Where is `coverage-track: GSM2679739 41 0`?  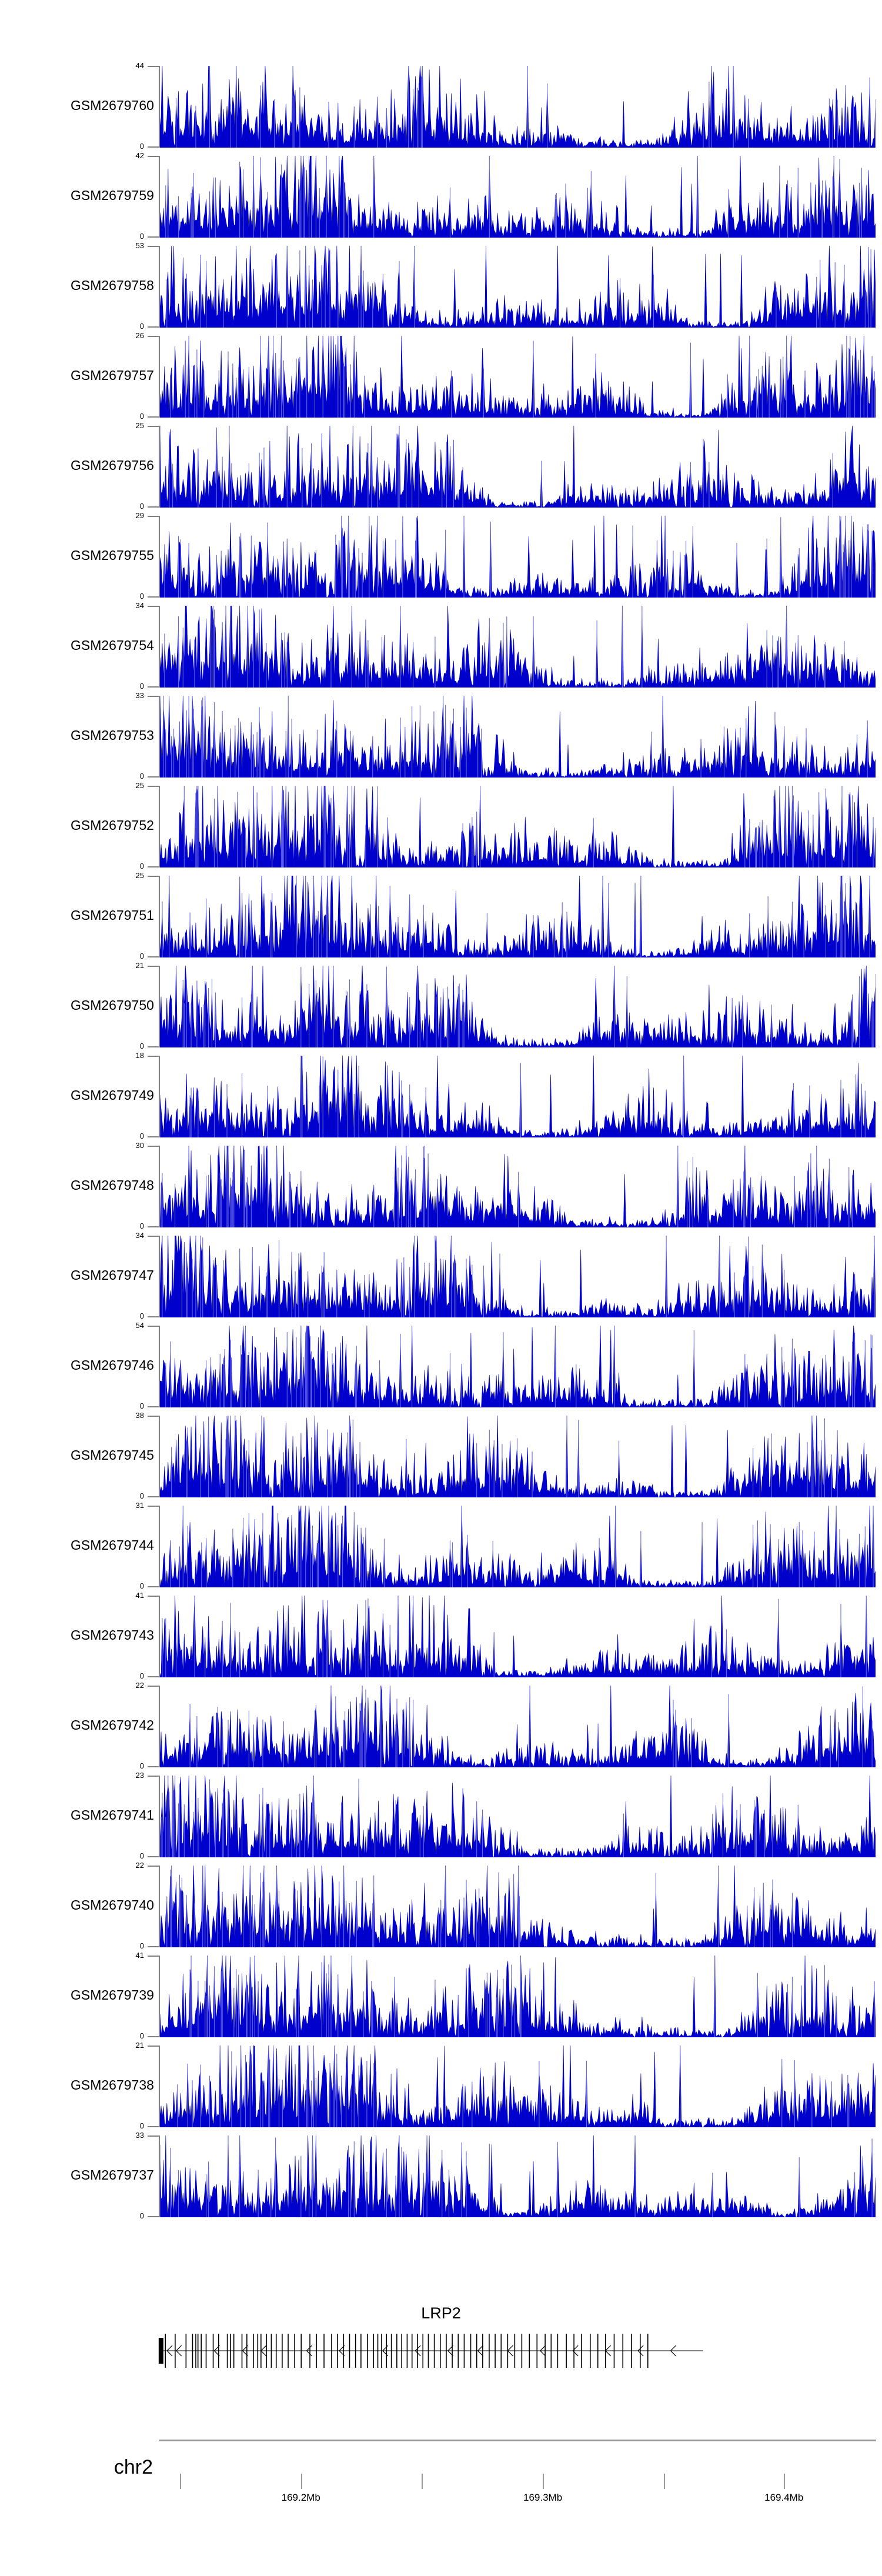
coverage-track: GSM2679739 41 0 is located at coordinates (441, 1995).